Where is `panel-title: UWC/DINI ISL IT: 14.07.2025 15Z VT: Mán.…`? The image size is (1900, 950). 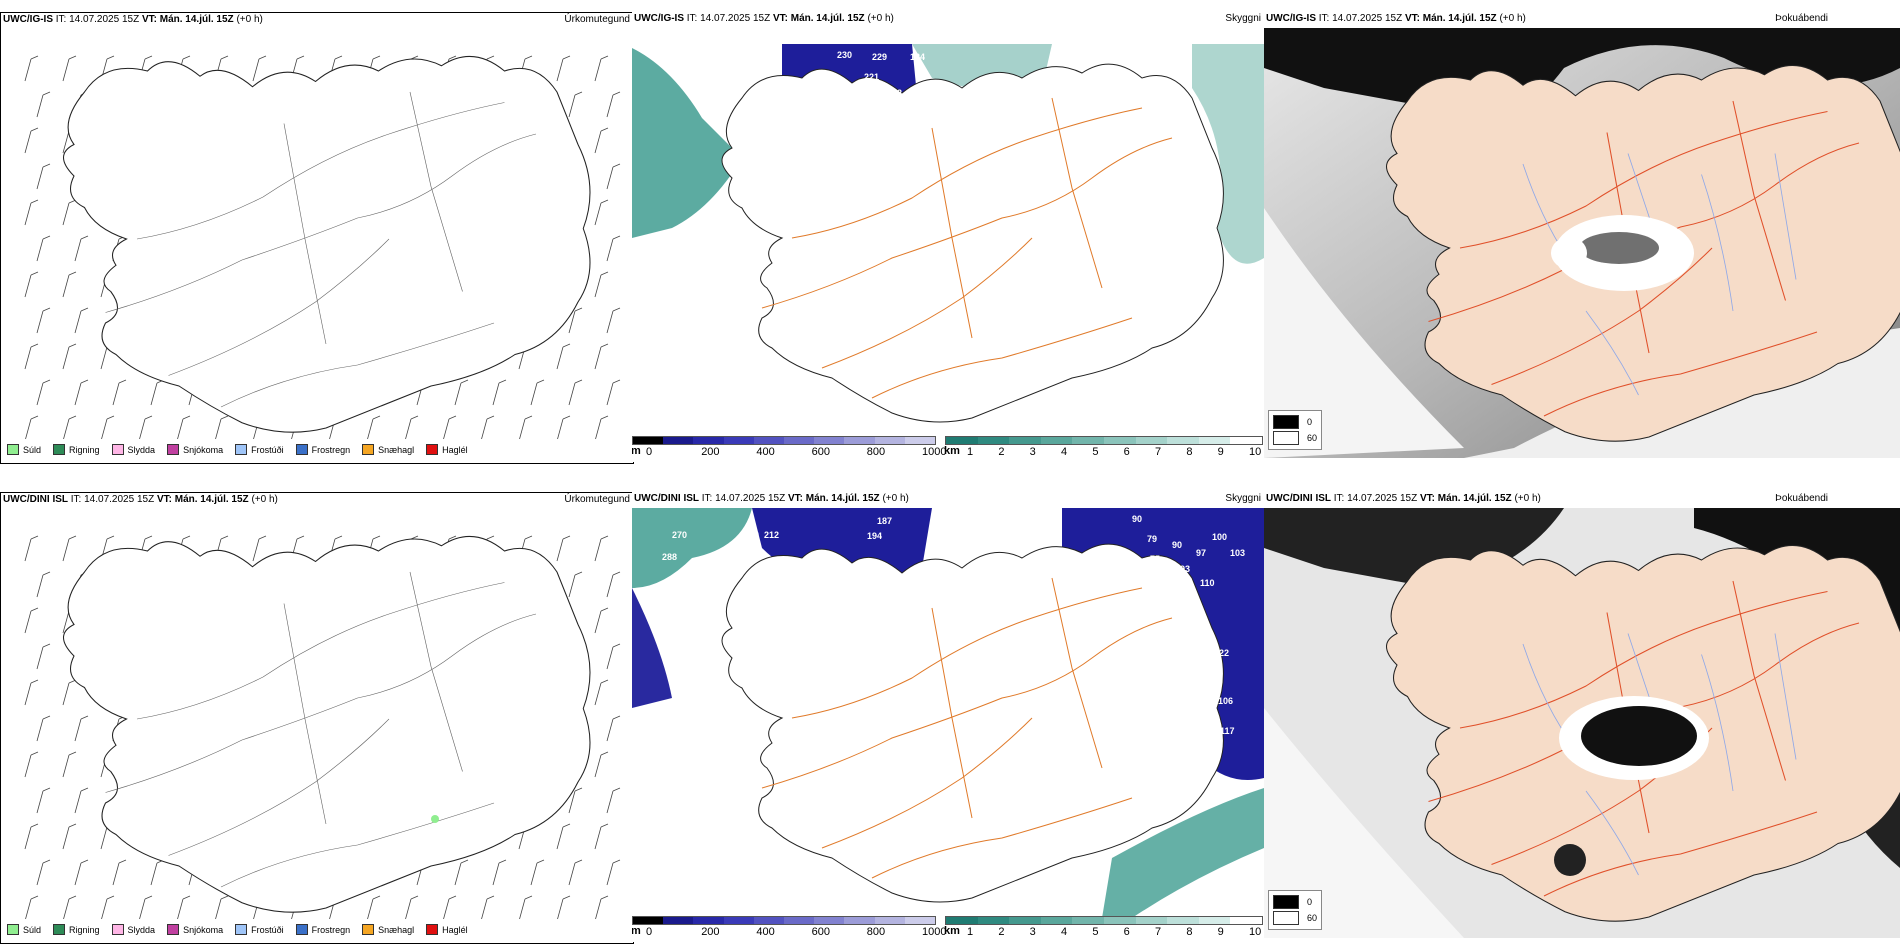
panel-title: UWC/DINI ISL IT: 14.07.2025 15Z VT: Mán.… is located at coordinates (1403, 498).